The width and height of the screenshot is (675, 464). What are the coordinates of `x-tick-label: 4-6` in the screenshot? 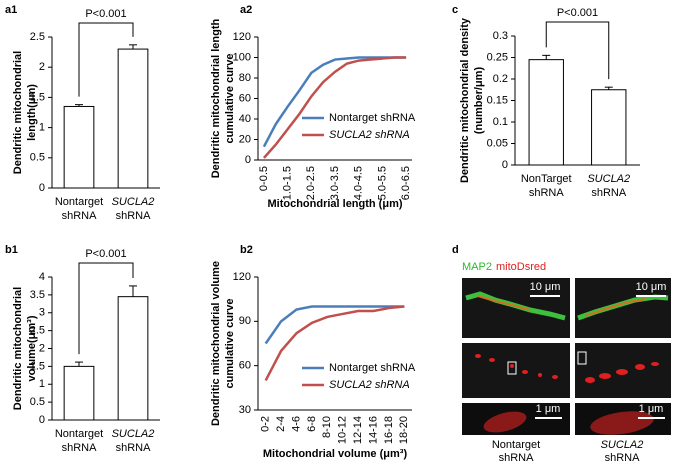 It's located at (296, 424).